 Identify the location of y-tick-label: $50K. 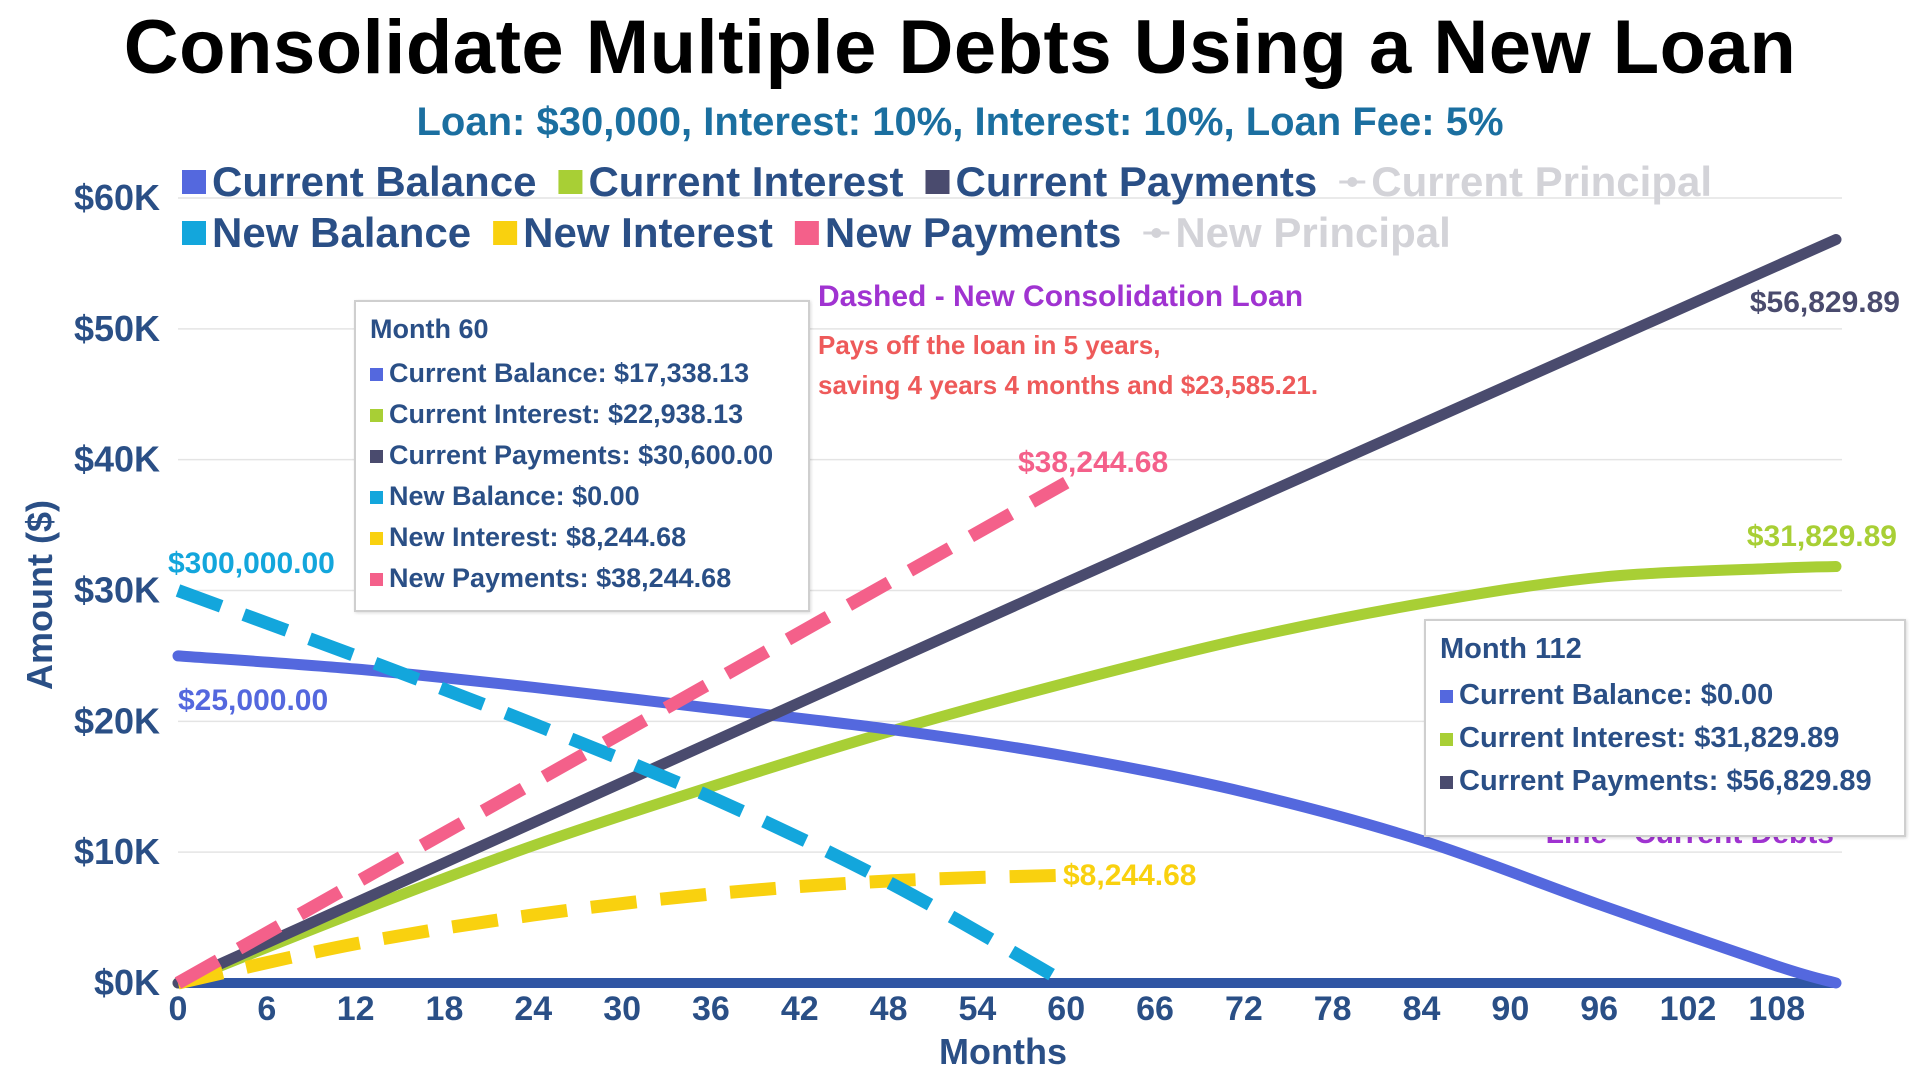
(117, 328).